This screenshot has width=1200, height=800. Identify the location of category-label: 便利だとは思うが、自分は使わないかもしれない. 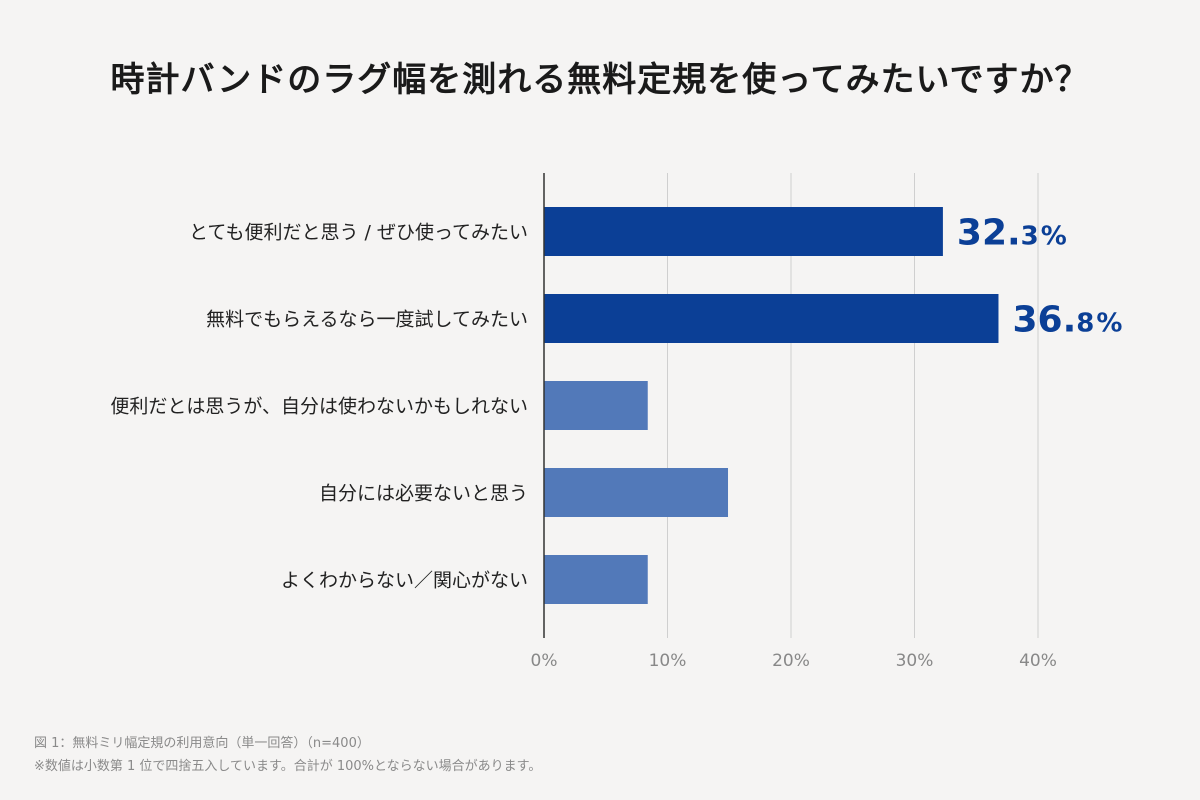
(319, 407).